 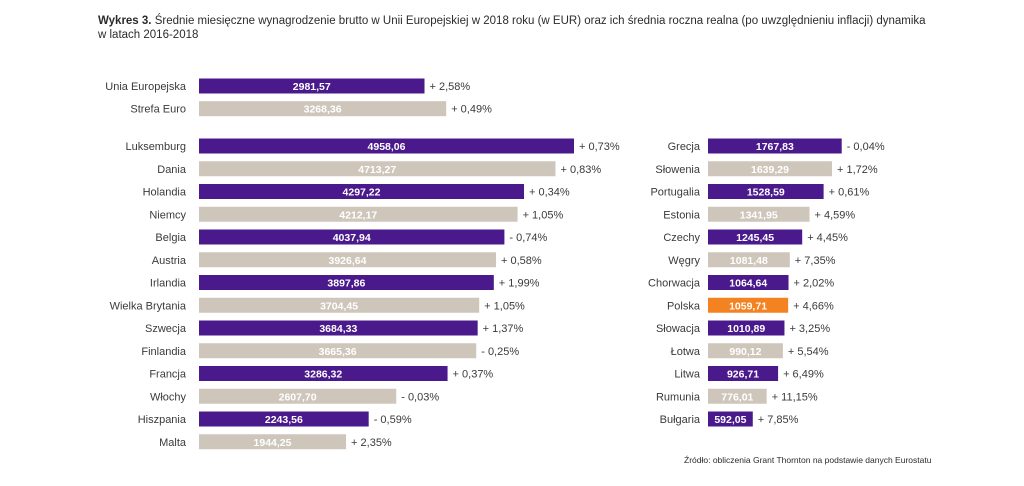 What do you see at coordinates (748, 306) in the screenshot?
I see `bar-value-label-right-7: 1059,71` at bounding box center [748, 306].